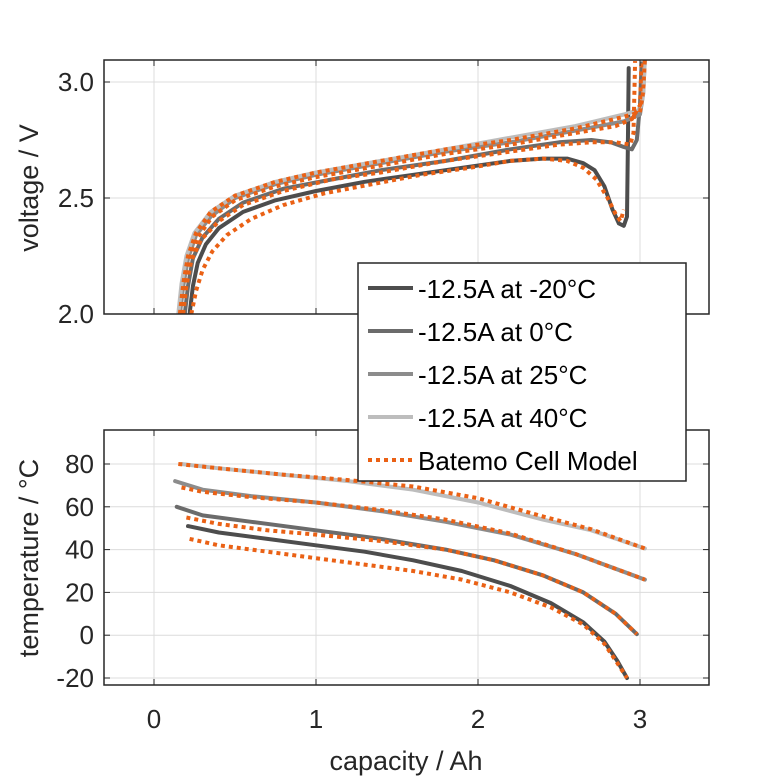 The width and height of the screenshot is (781, 781). What do you see at coordinates (316, 719) in the screenshot?
I see `x-tick-label: 1` at bounding box center [316, 719].